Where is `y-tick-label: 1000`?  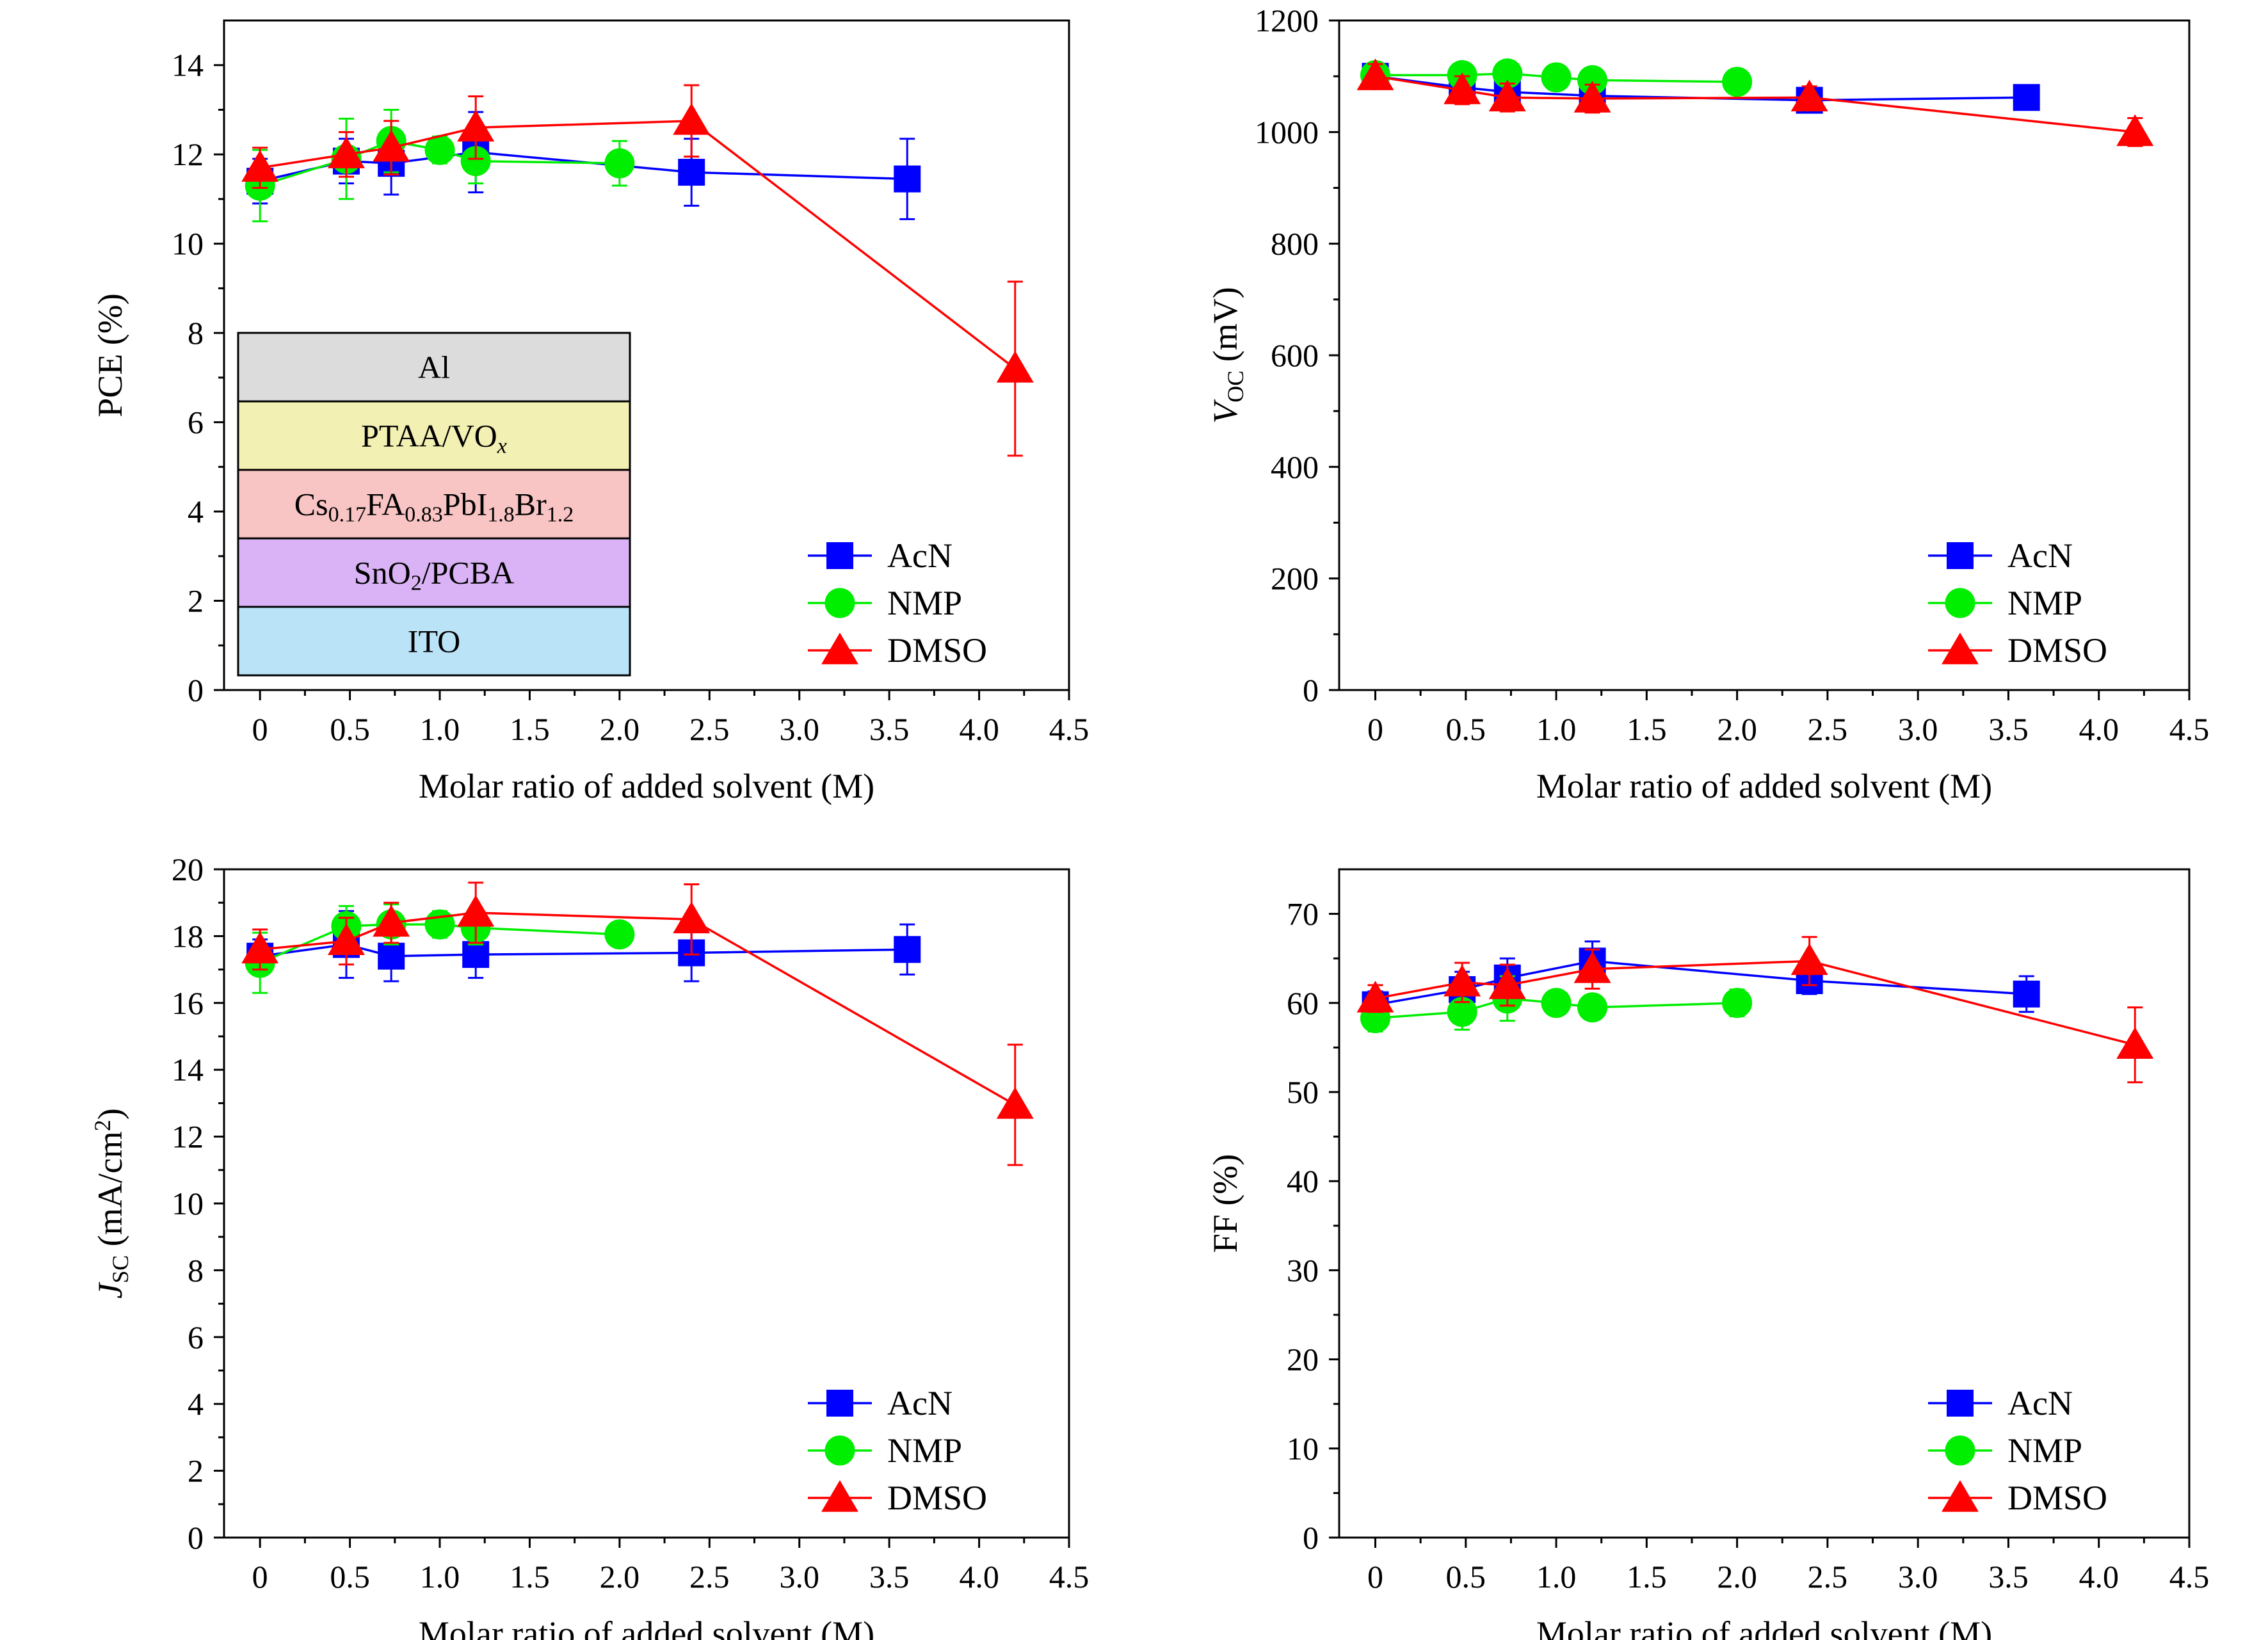
y-tick-label: 1000 is located at coordinates (1287, 132).